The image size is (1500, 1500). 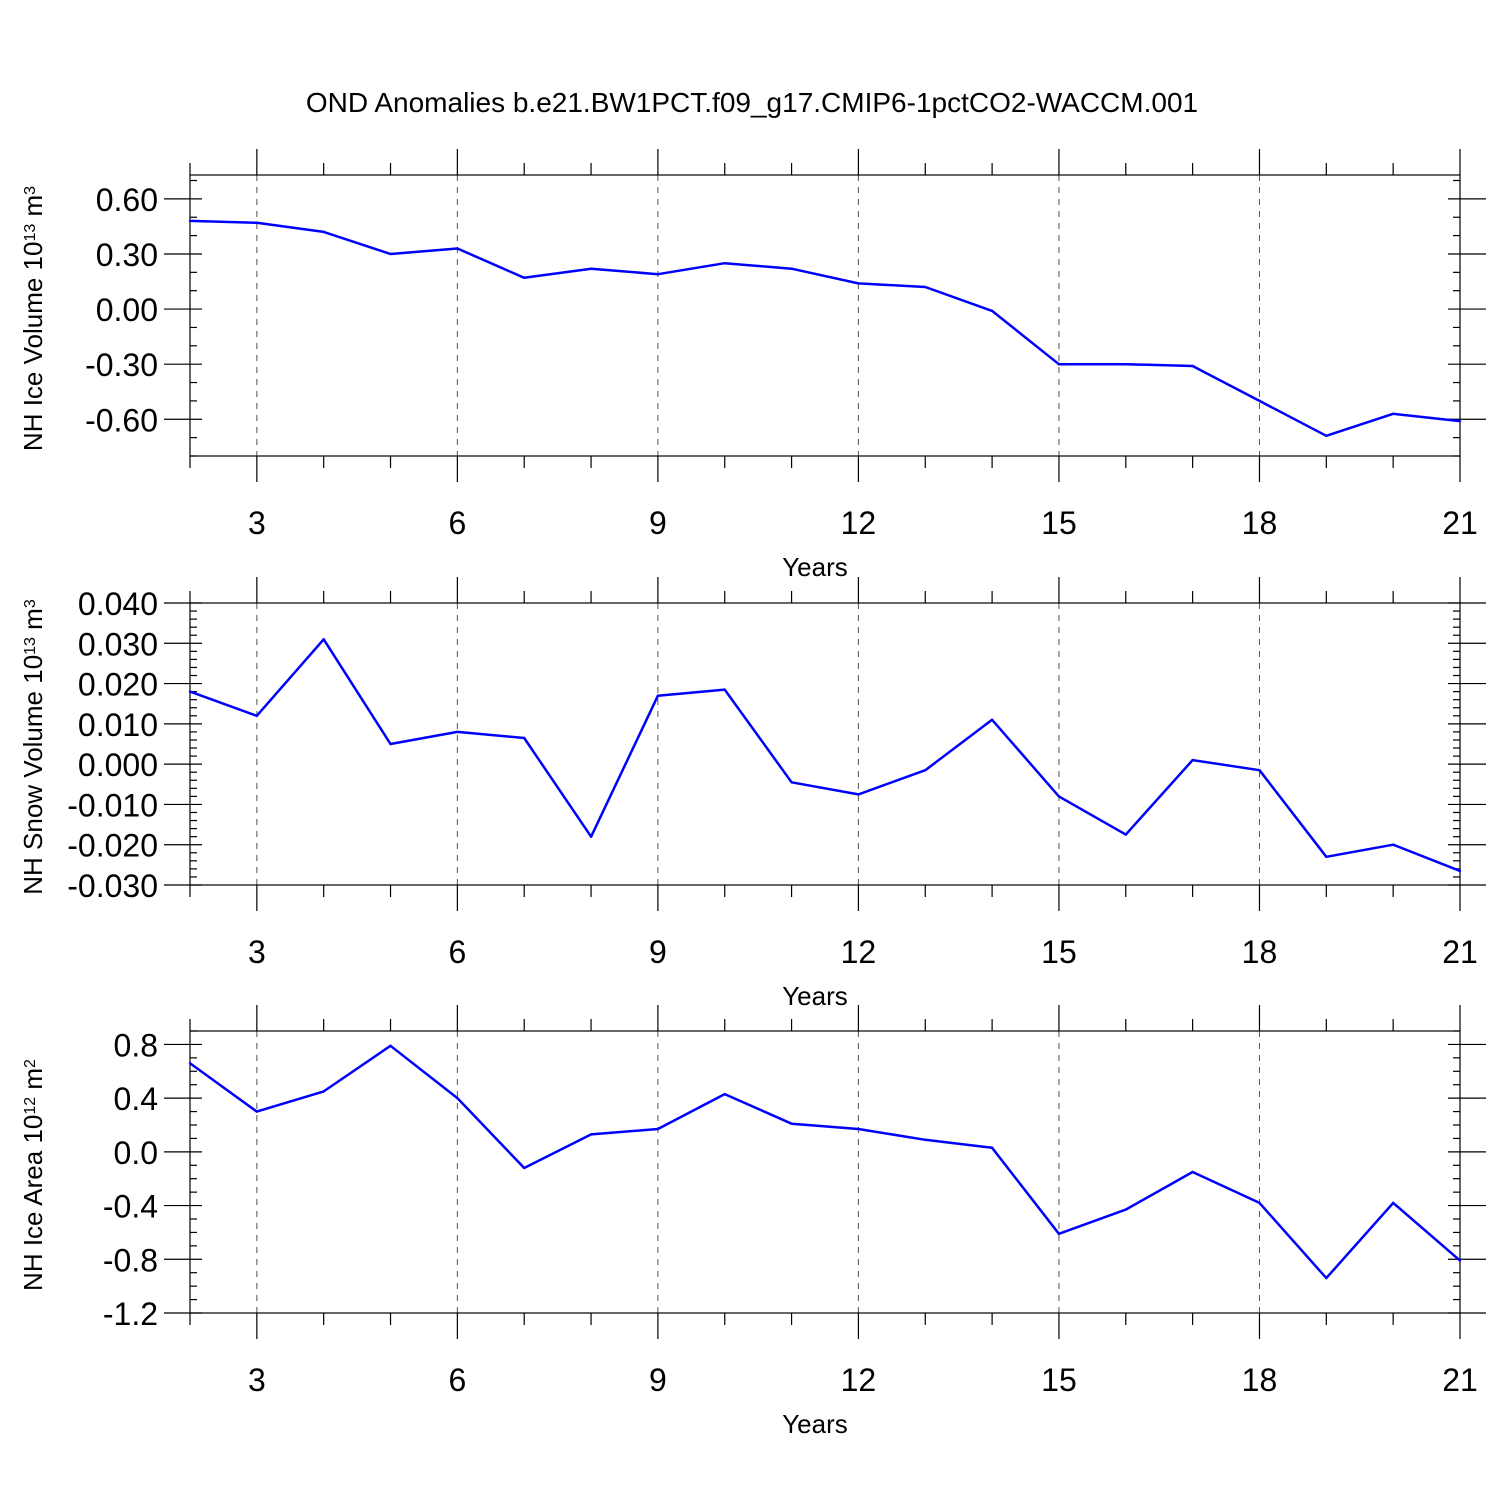 I want to click on y-tick-label: 0.010, so click(x=118, y=725).